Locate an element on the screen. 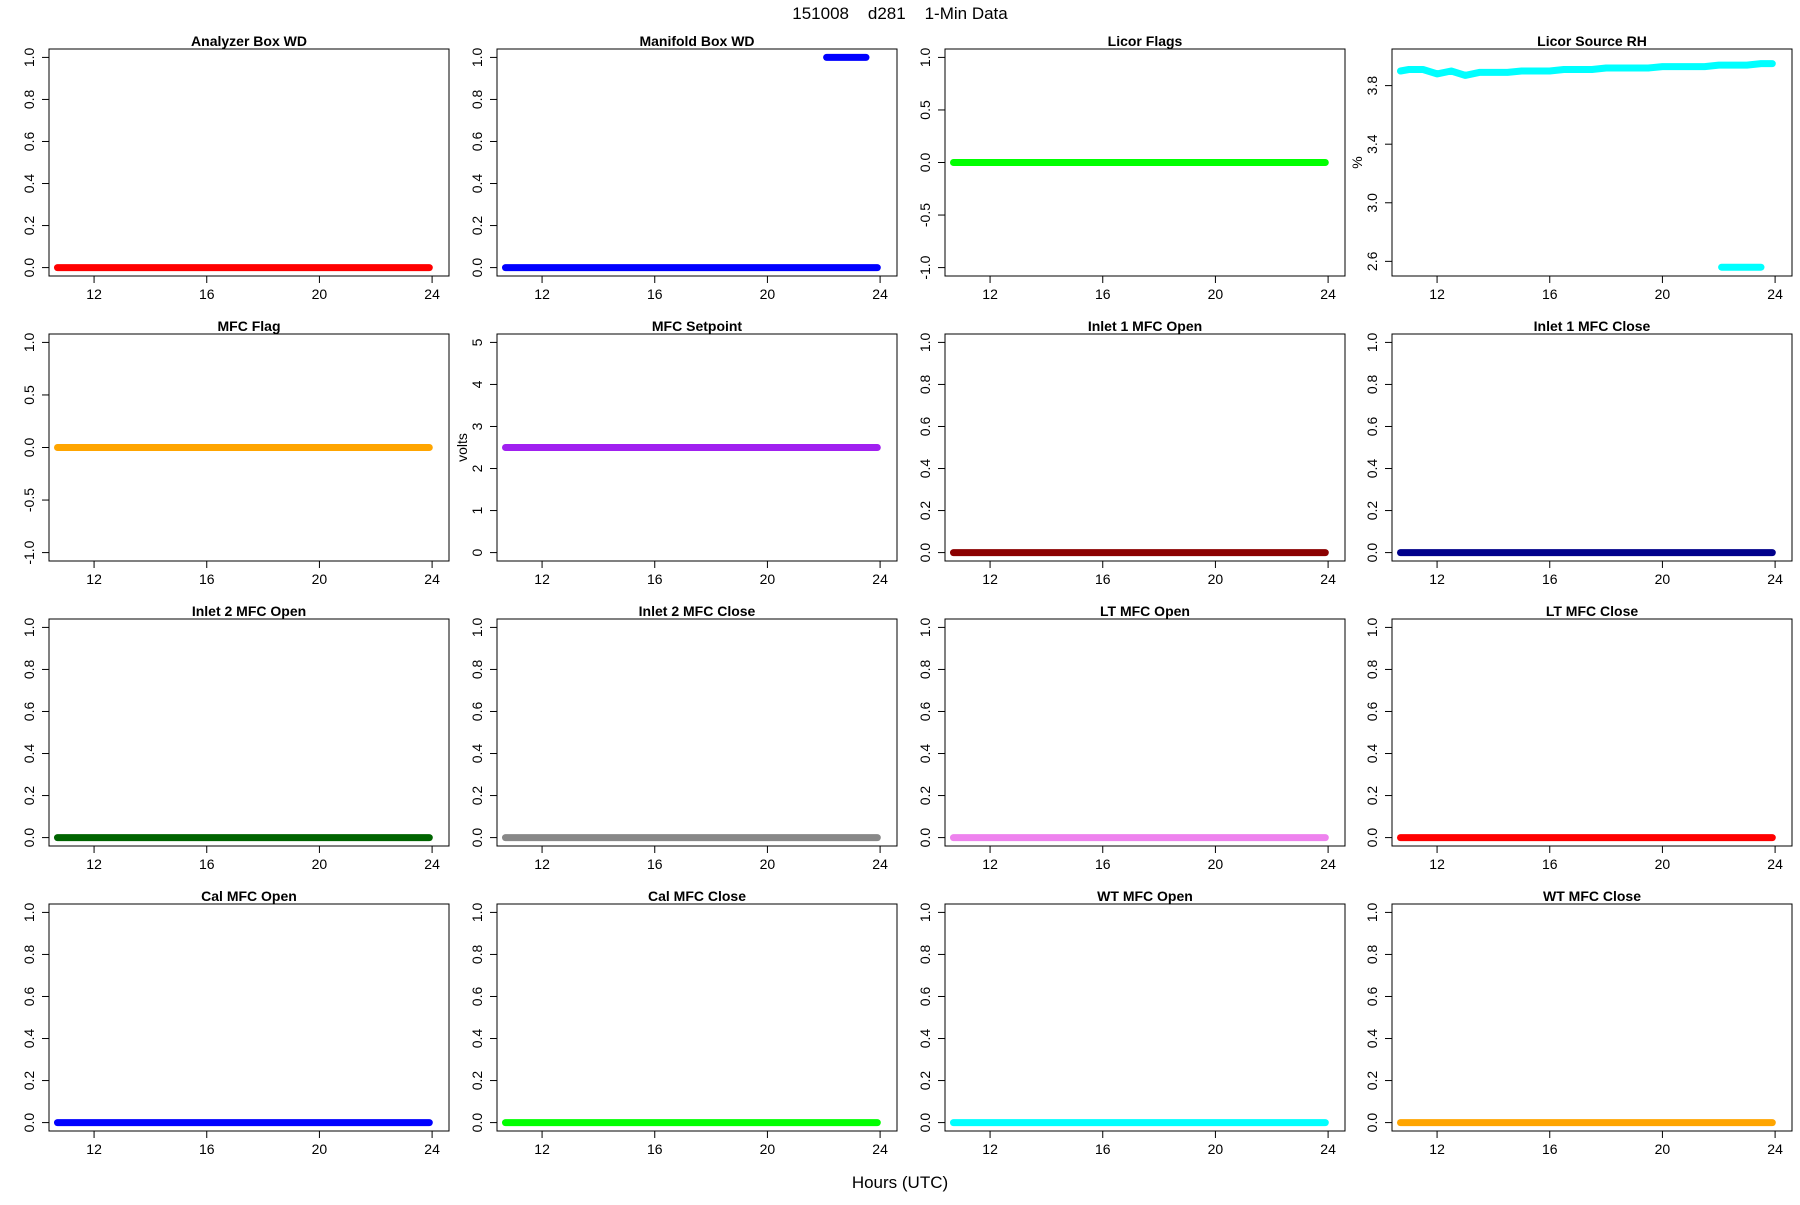 The image size is (1800, 1205). chart-title: Inlet 2 MFC Open is located at coordinates (249, 611).